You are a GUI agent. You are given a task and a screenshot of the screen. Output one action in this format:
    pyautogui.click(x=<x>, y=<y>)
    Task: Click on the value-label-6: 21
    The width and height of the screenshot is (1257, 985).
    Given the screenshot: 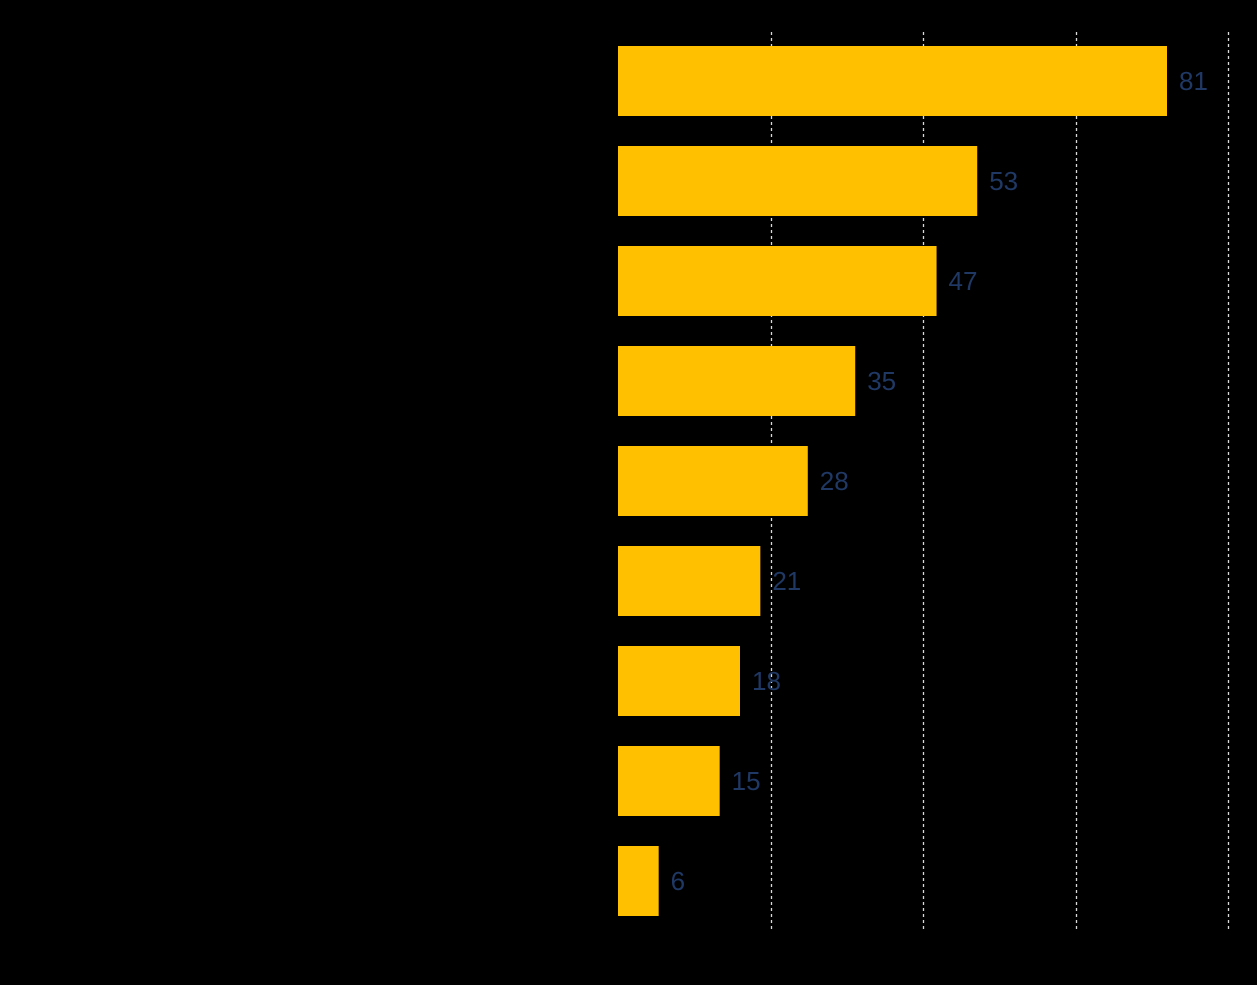 What is the action you would take?
    pyautogui.click(x=786, y=581)
    